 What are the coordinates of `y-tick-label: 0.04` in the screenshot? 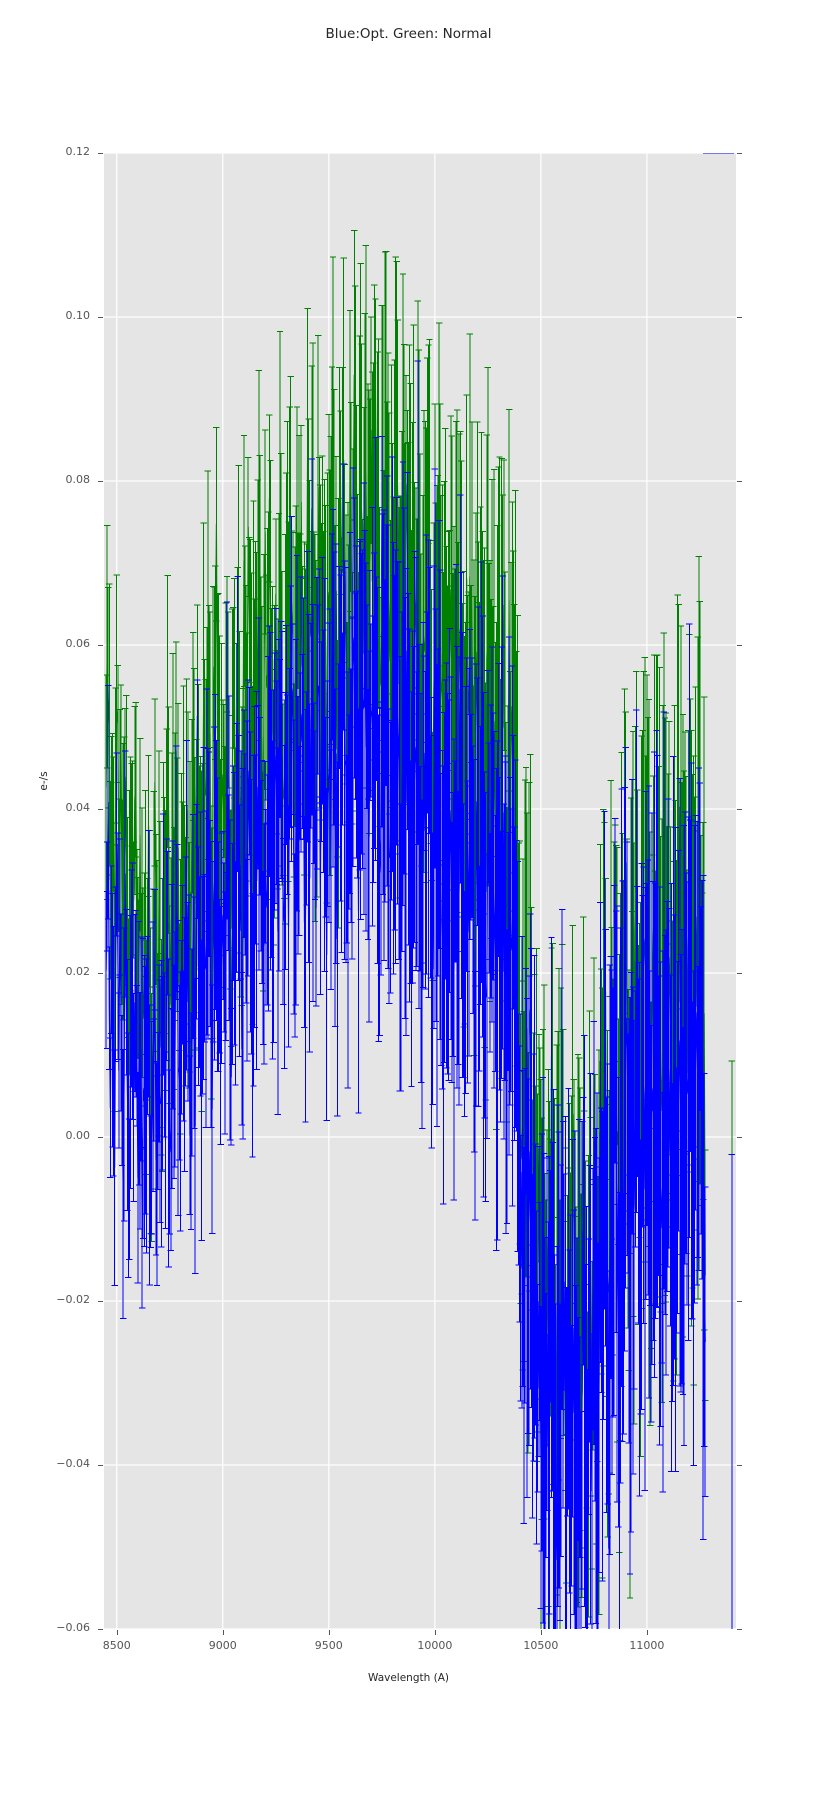 It's located at (78, 807).